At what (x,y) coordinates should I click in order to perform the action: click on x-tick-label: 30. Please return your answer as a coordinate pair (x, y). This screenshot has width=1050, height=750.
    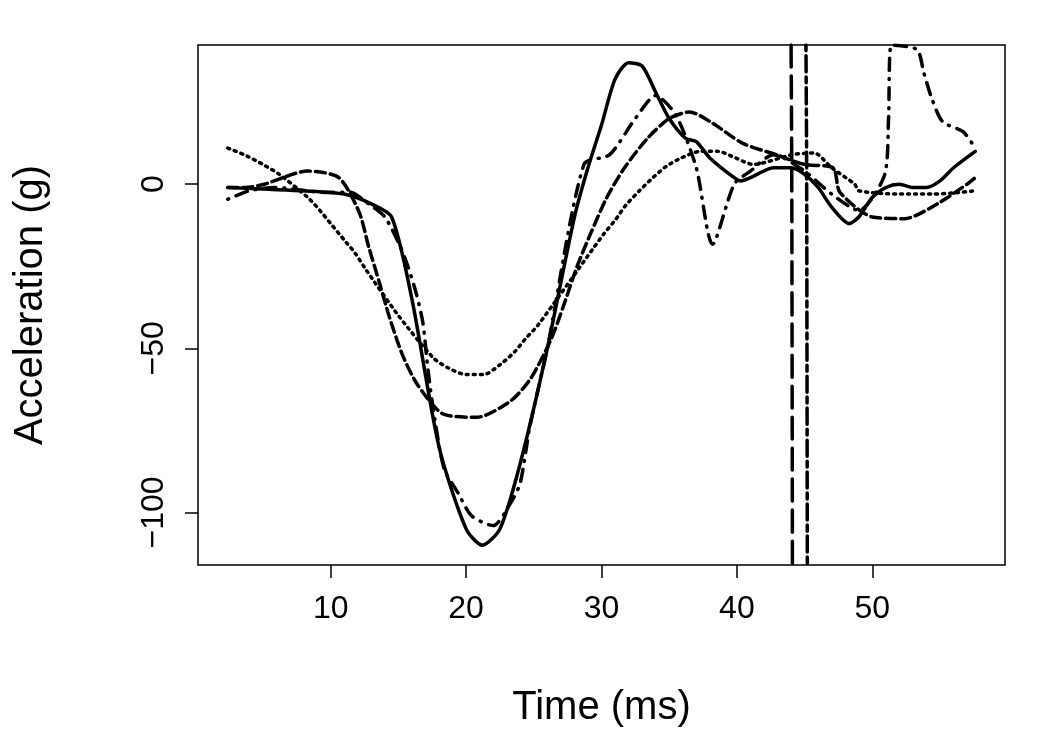
    Looking at the image, I should click on (601, 607).